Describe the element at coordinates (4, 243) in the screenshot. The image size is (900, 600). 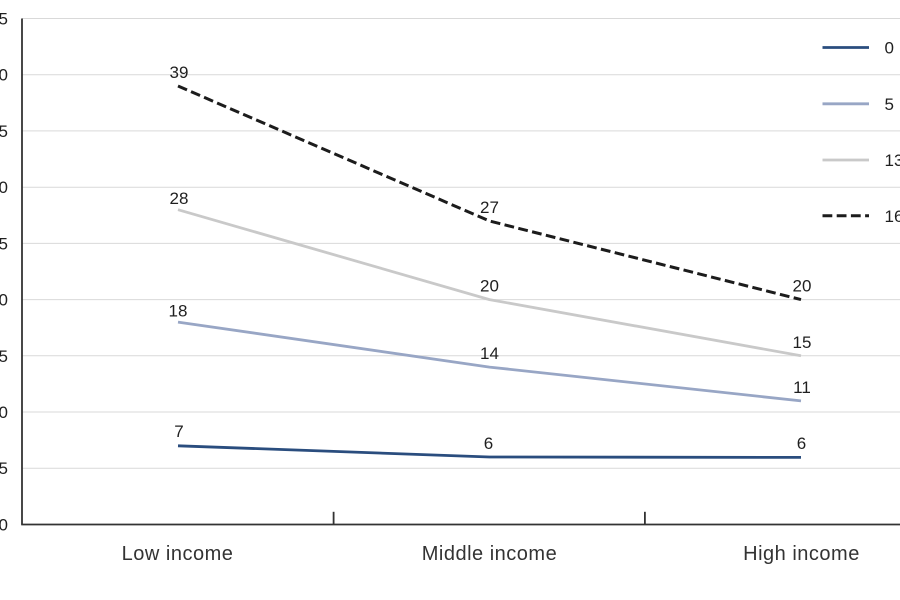
I see `svg-text: 25` at that location.